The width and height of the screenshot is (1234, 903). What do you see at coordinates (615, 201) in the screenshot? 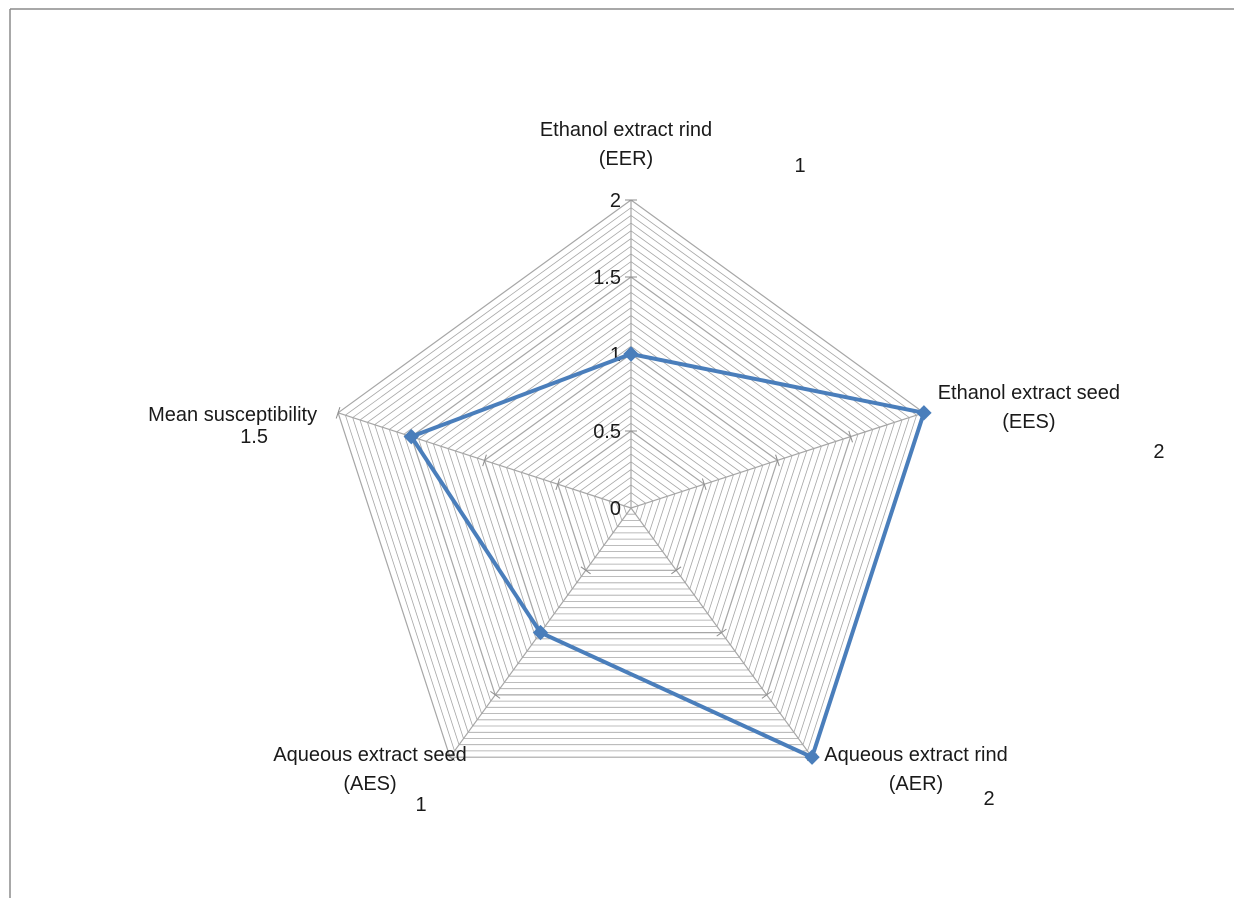
I see `radial-tick-label: 2` at bounding box center [615, 201].